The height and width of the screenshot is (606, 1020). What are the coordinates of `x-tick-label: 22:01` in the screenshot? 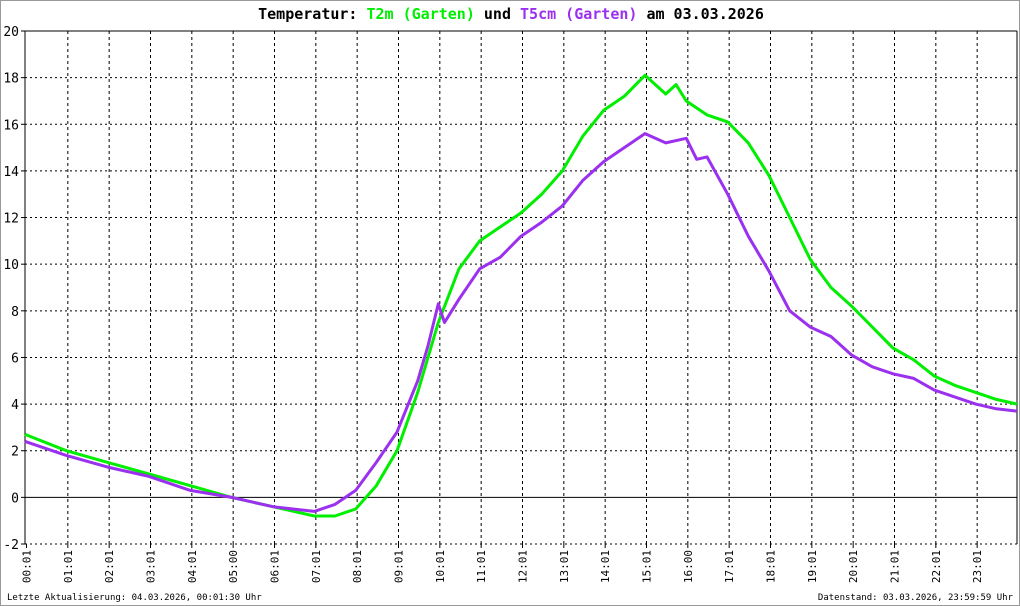 It's located at (936, 566).